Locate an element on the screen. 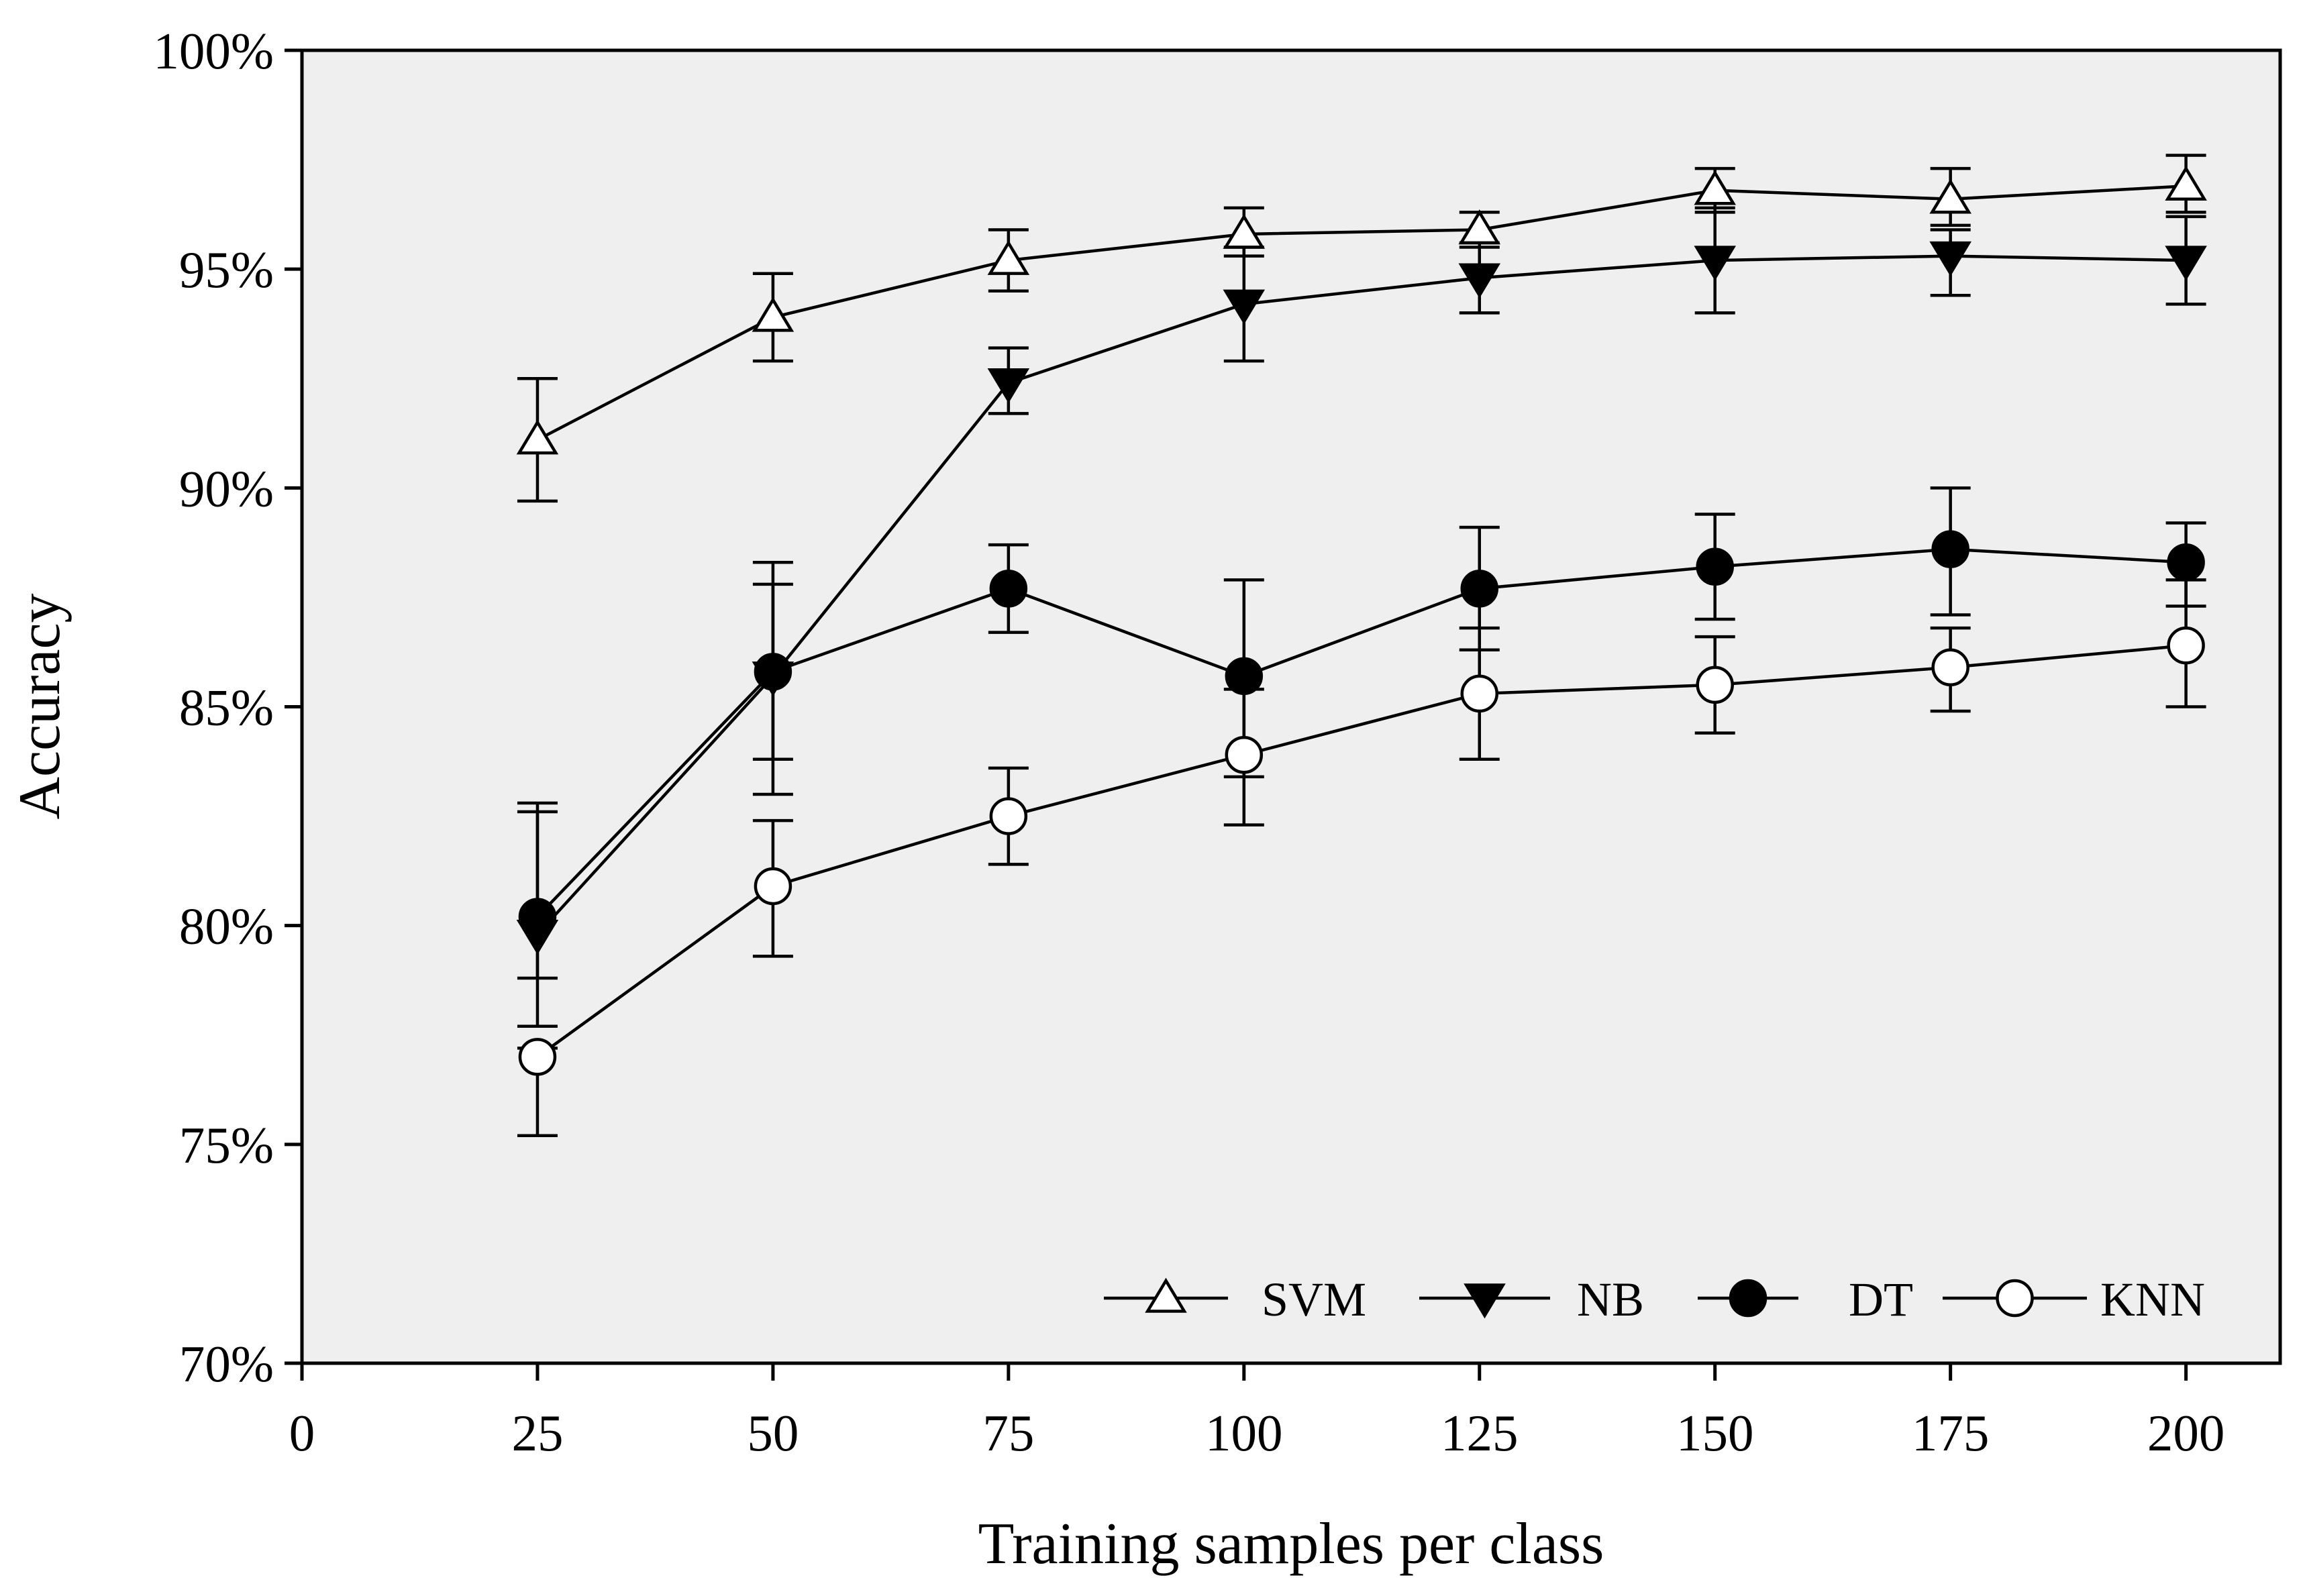 This screenshot has width=2305, height=1596. x-tick-label: 200 is located at coordinates (2186, 1433).